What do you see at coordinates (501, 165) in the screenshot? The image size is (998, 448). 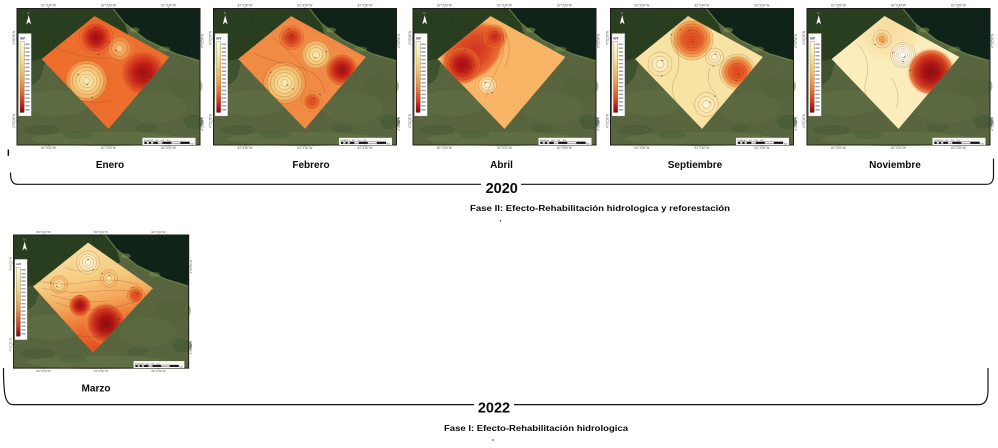 I see `svg-text: Abril` at bounding box center [501, 165].